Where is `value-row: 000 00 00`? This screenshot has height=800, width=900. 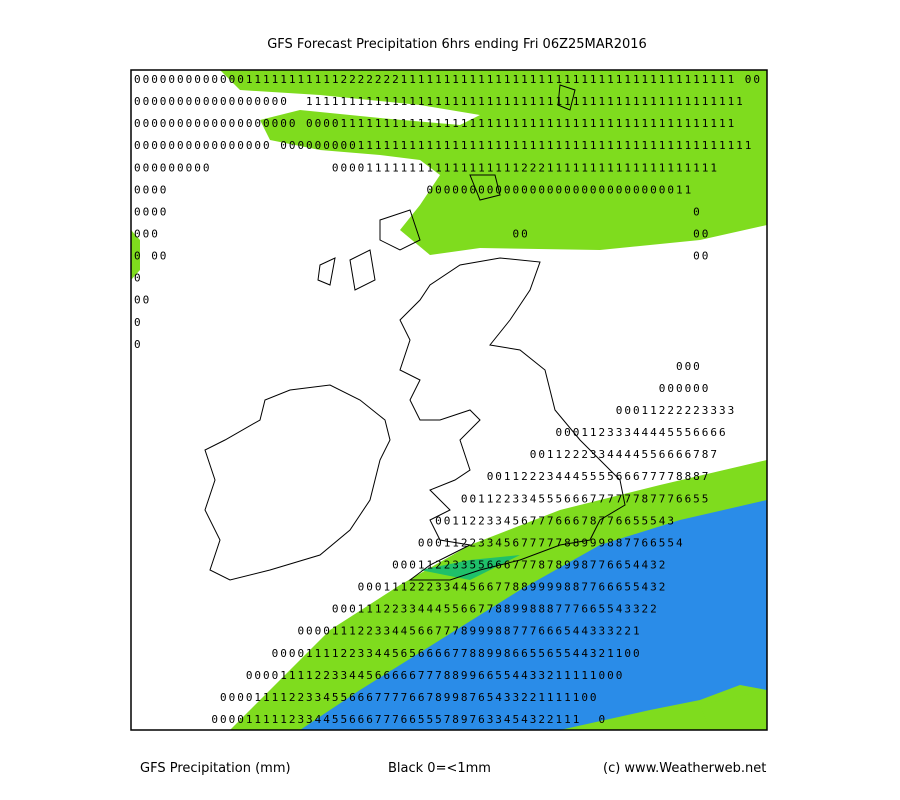 value-row: 000 00 00 is located at coordinates (422, 233).